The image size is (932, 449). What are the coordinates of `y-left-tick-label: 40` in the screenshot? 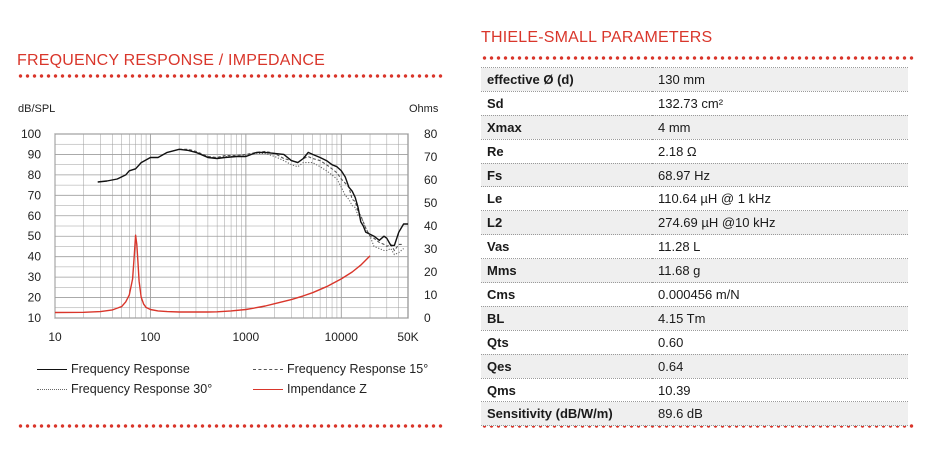 It's located at (35, 257).